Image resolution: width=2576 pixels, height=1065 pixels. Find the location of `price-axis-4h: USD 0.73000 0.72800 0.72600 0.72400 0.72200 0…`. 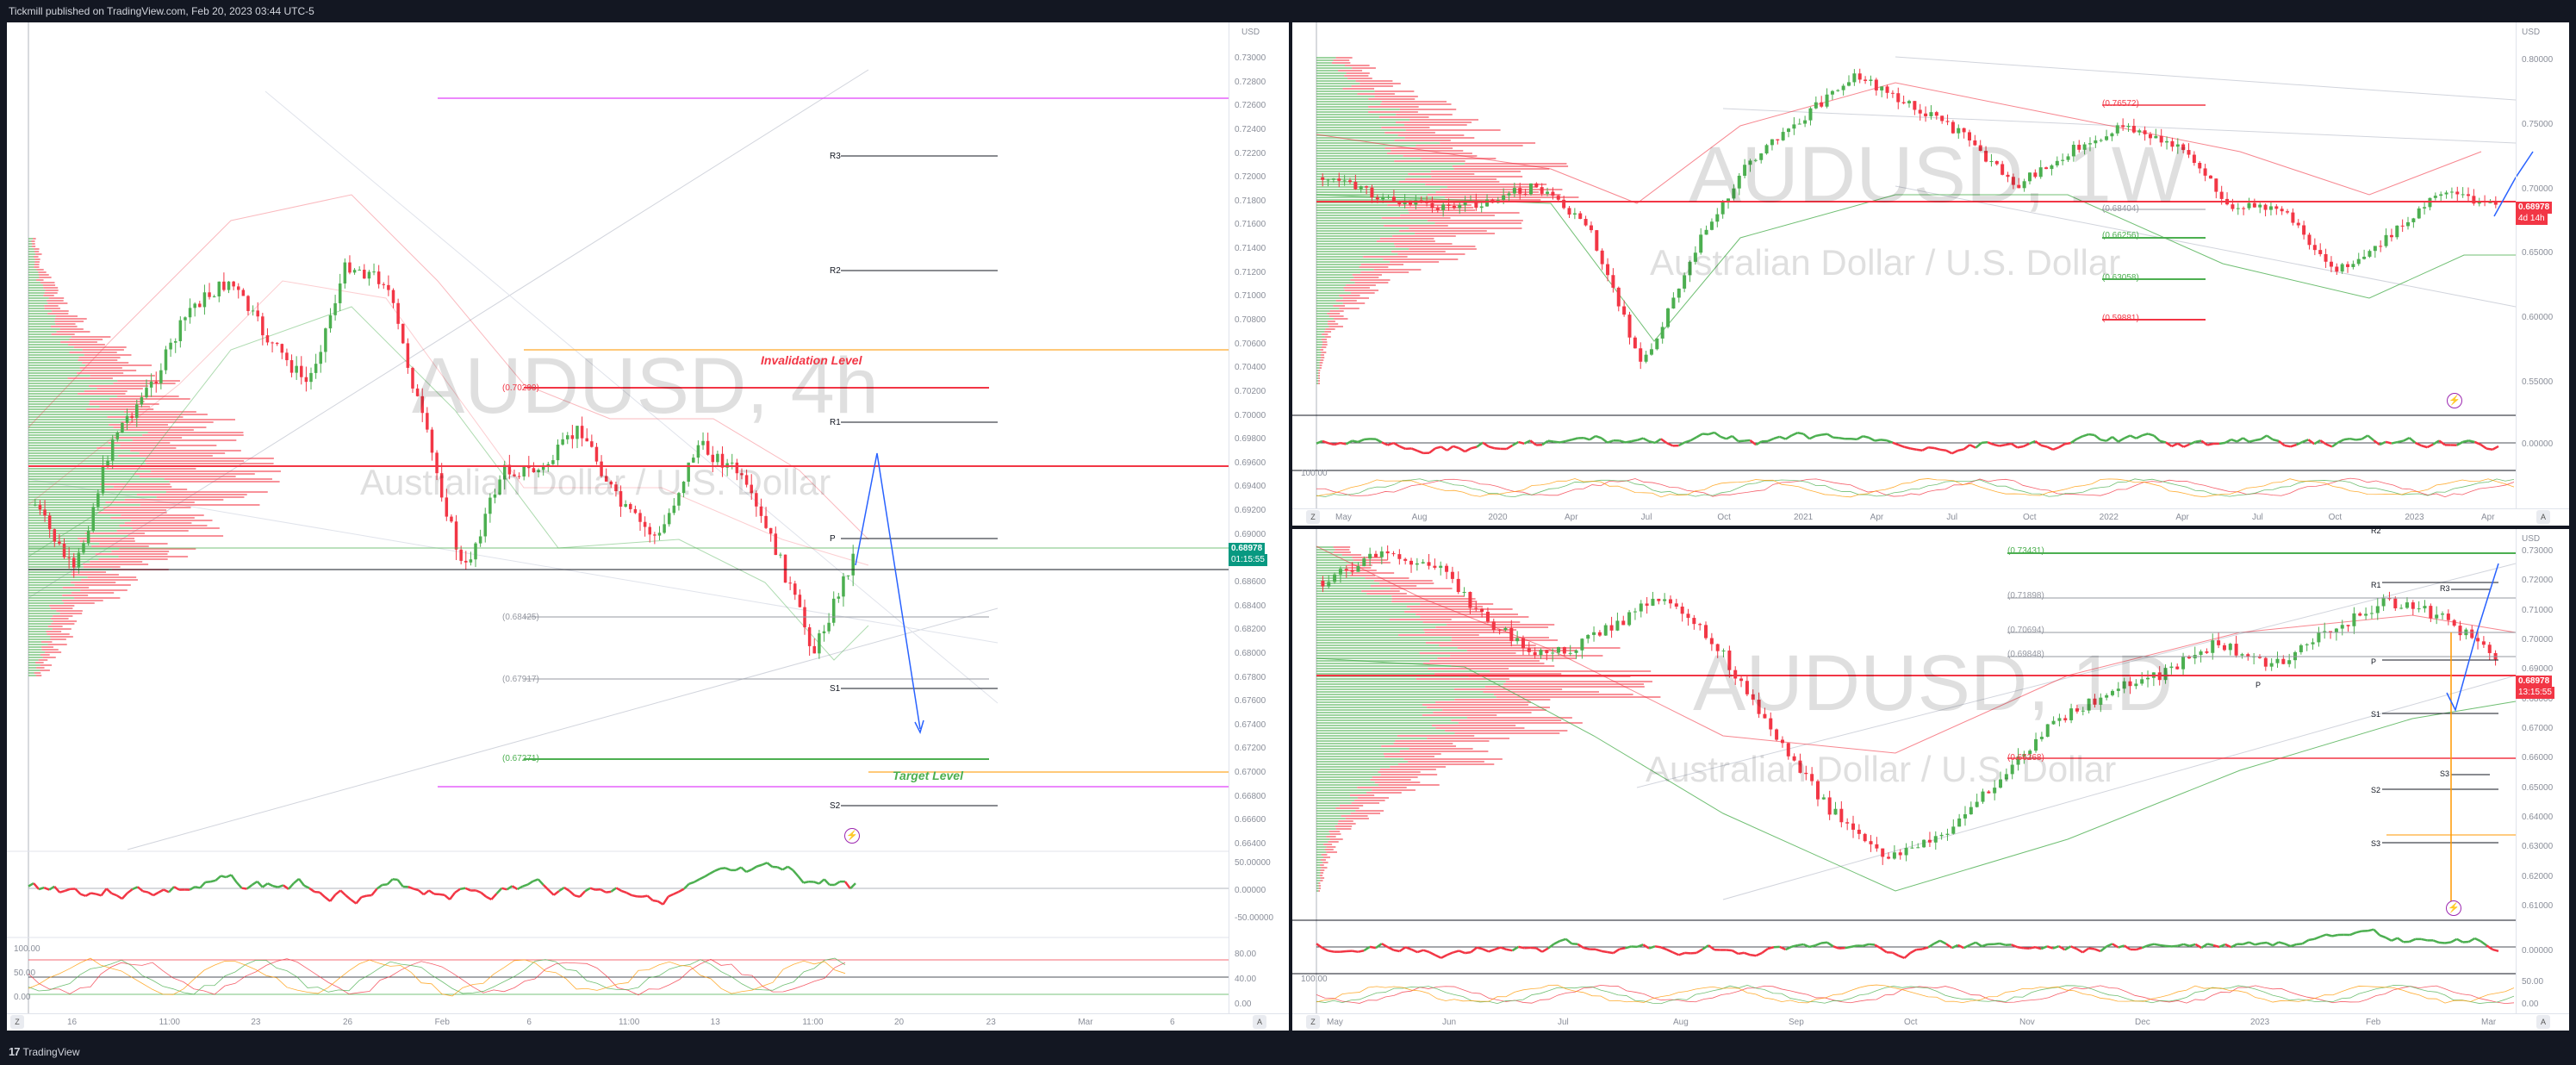

price-axis-4h: USD 0.73000 0.72800 0.72600 0.72400 0.72200 0… is located at coordinates (1259, 517).